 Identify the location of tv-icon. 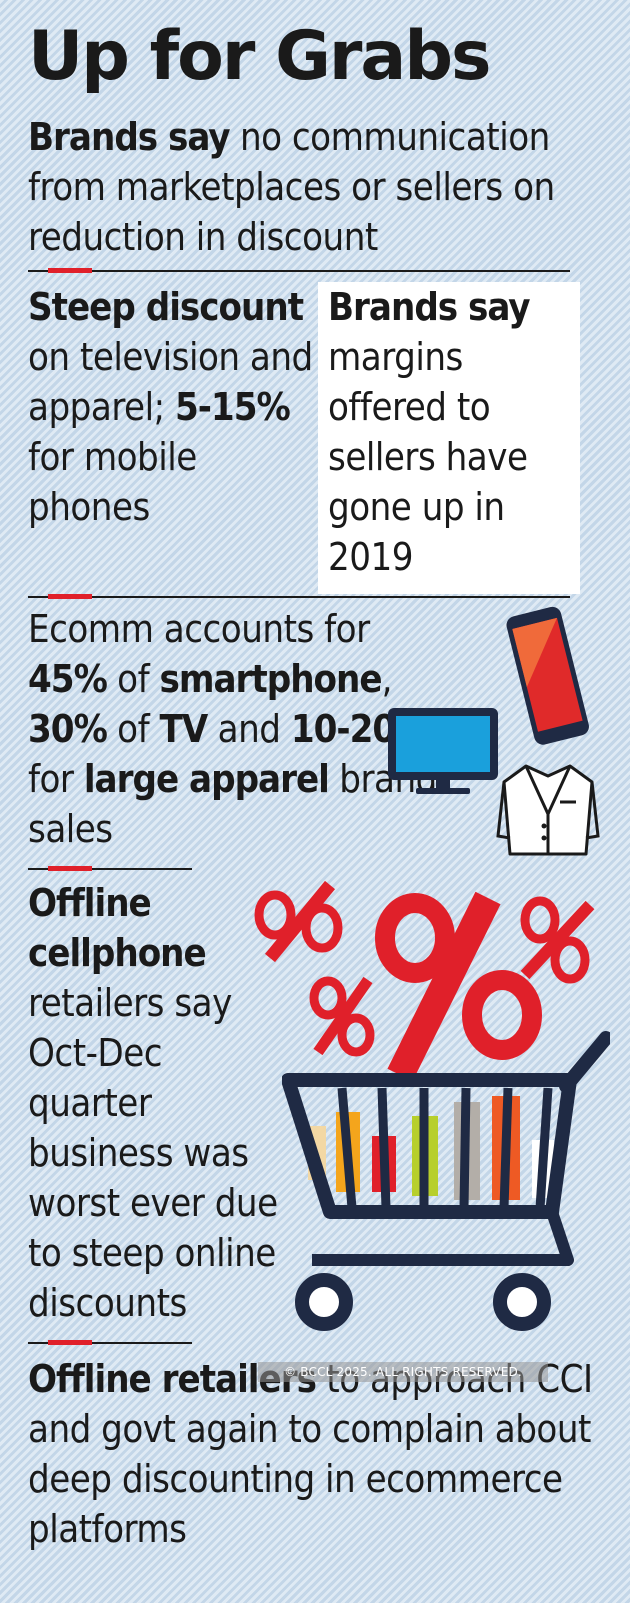
(443, 751).